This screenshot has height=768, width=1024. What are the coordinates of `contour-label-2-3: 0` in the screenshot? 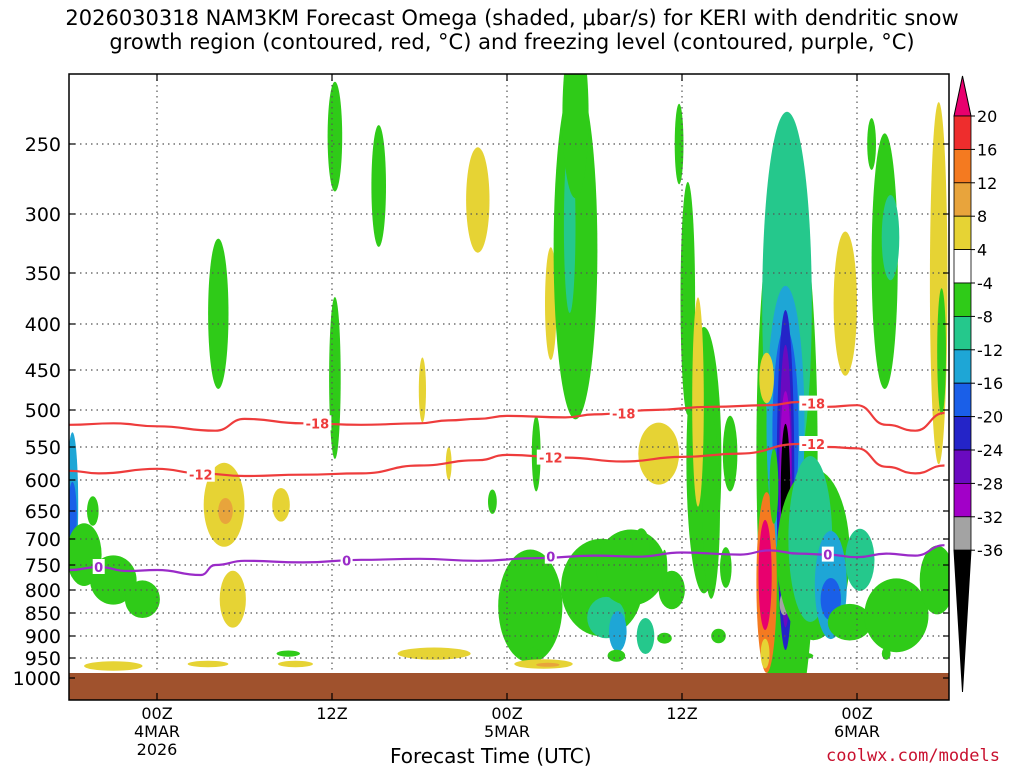 It's located at (827, 556).